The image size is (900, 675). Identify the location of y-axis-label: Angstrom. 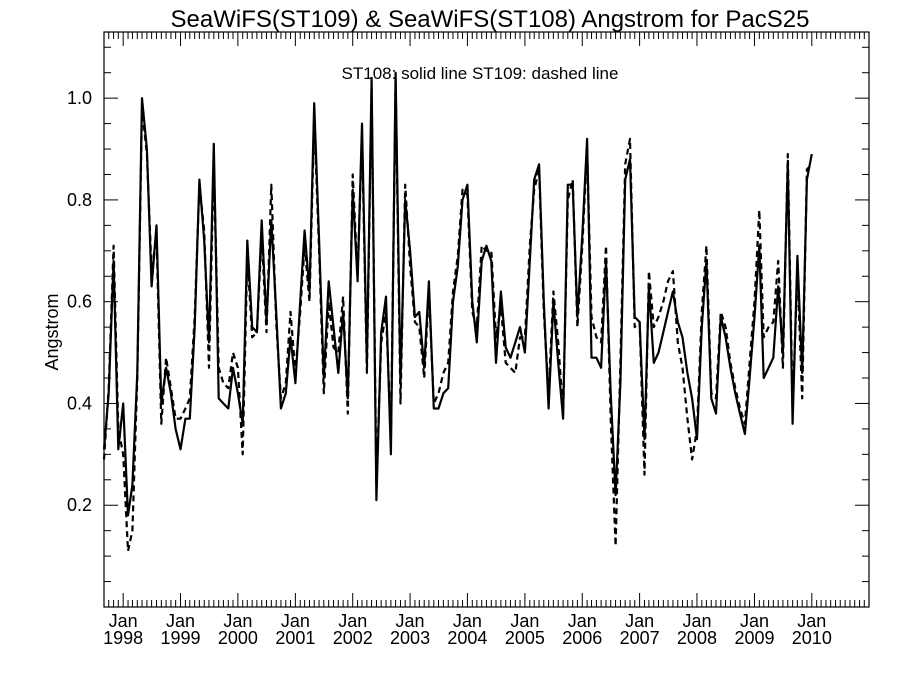
(52, 331).